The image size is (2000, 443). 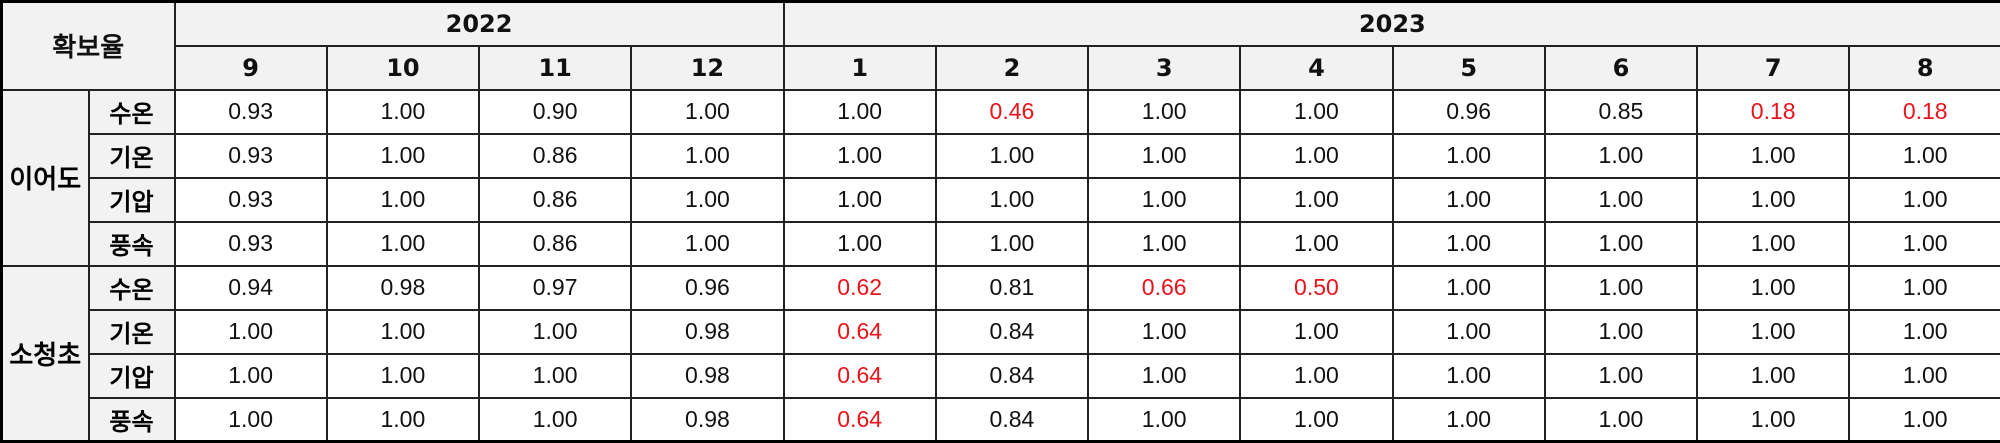 I want to click on value-cell: 0.85, so click(x=1621, y=112).